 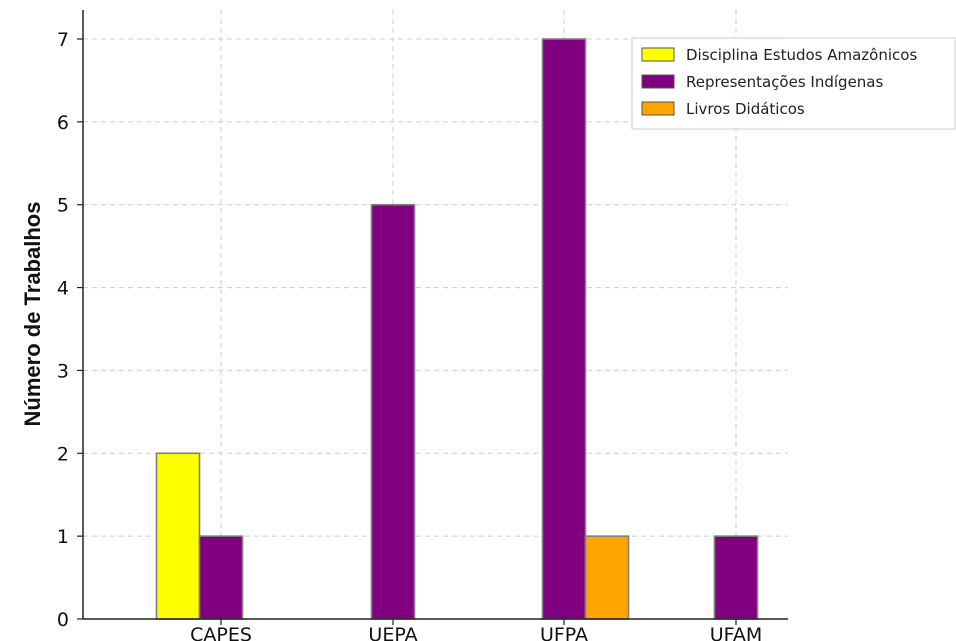 What do you see at coordinates (63, 40) in the screenshot?
I see `y-tick-label: 7` at bounding box center [63, 40].